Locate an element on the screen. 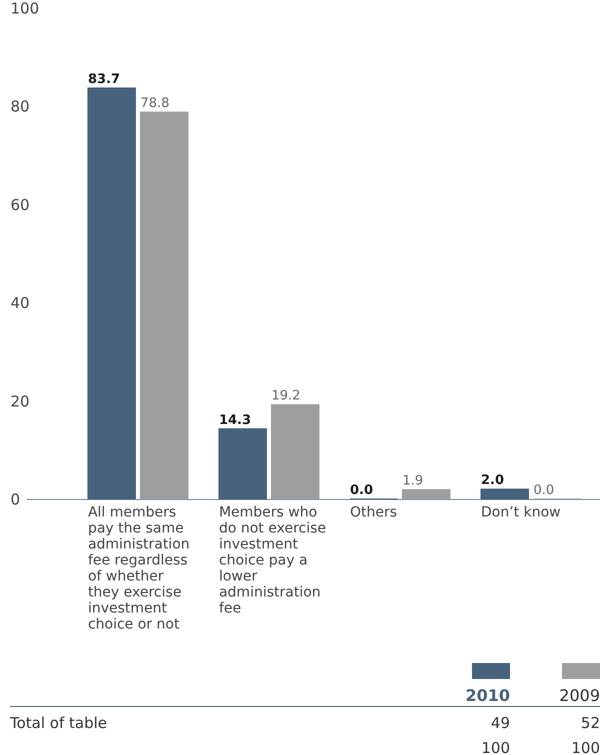 The width and height of the screenshot is (600, 755). text: 52 is located at coordinates (590, 723).